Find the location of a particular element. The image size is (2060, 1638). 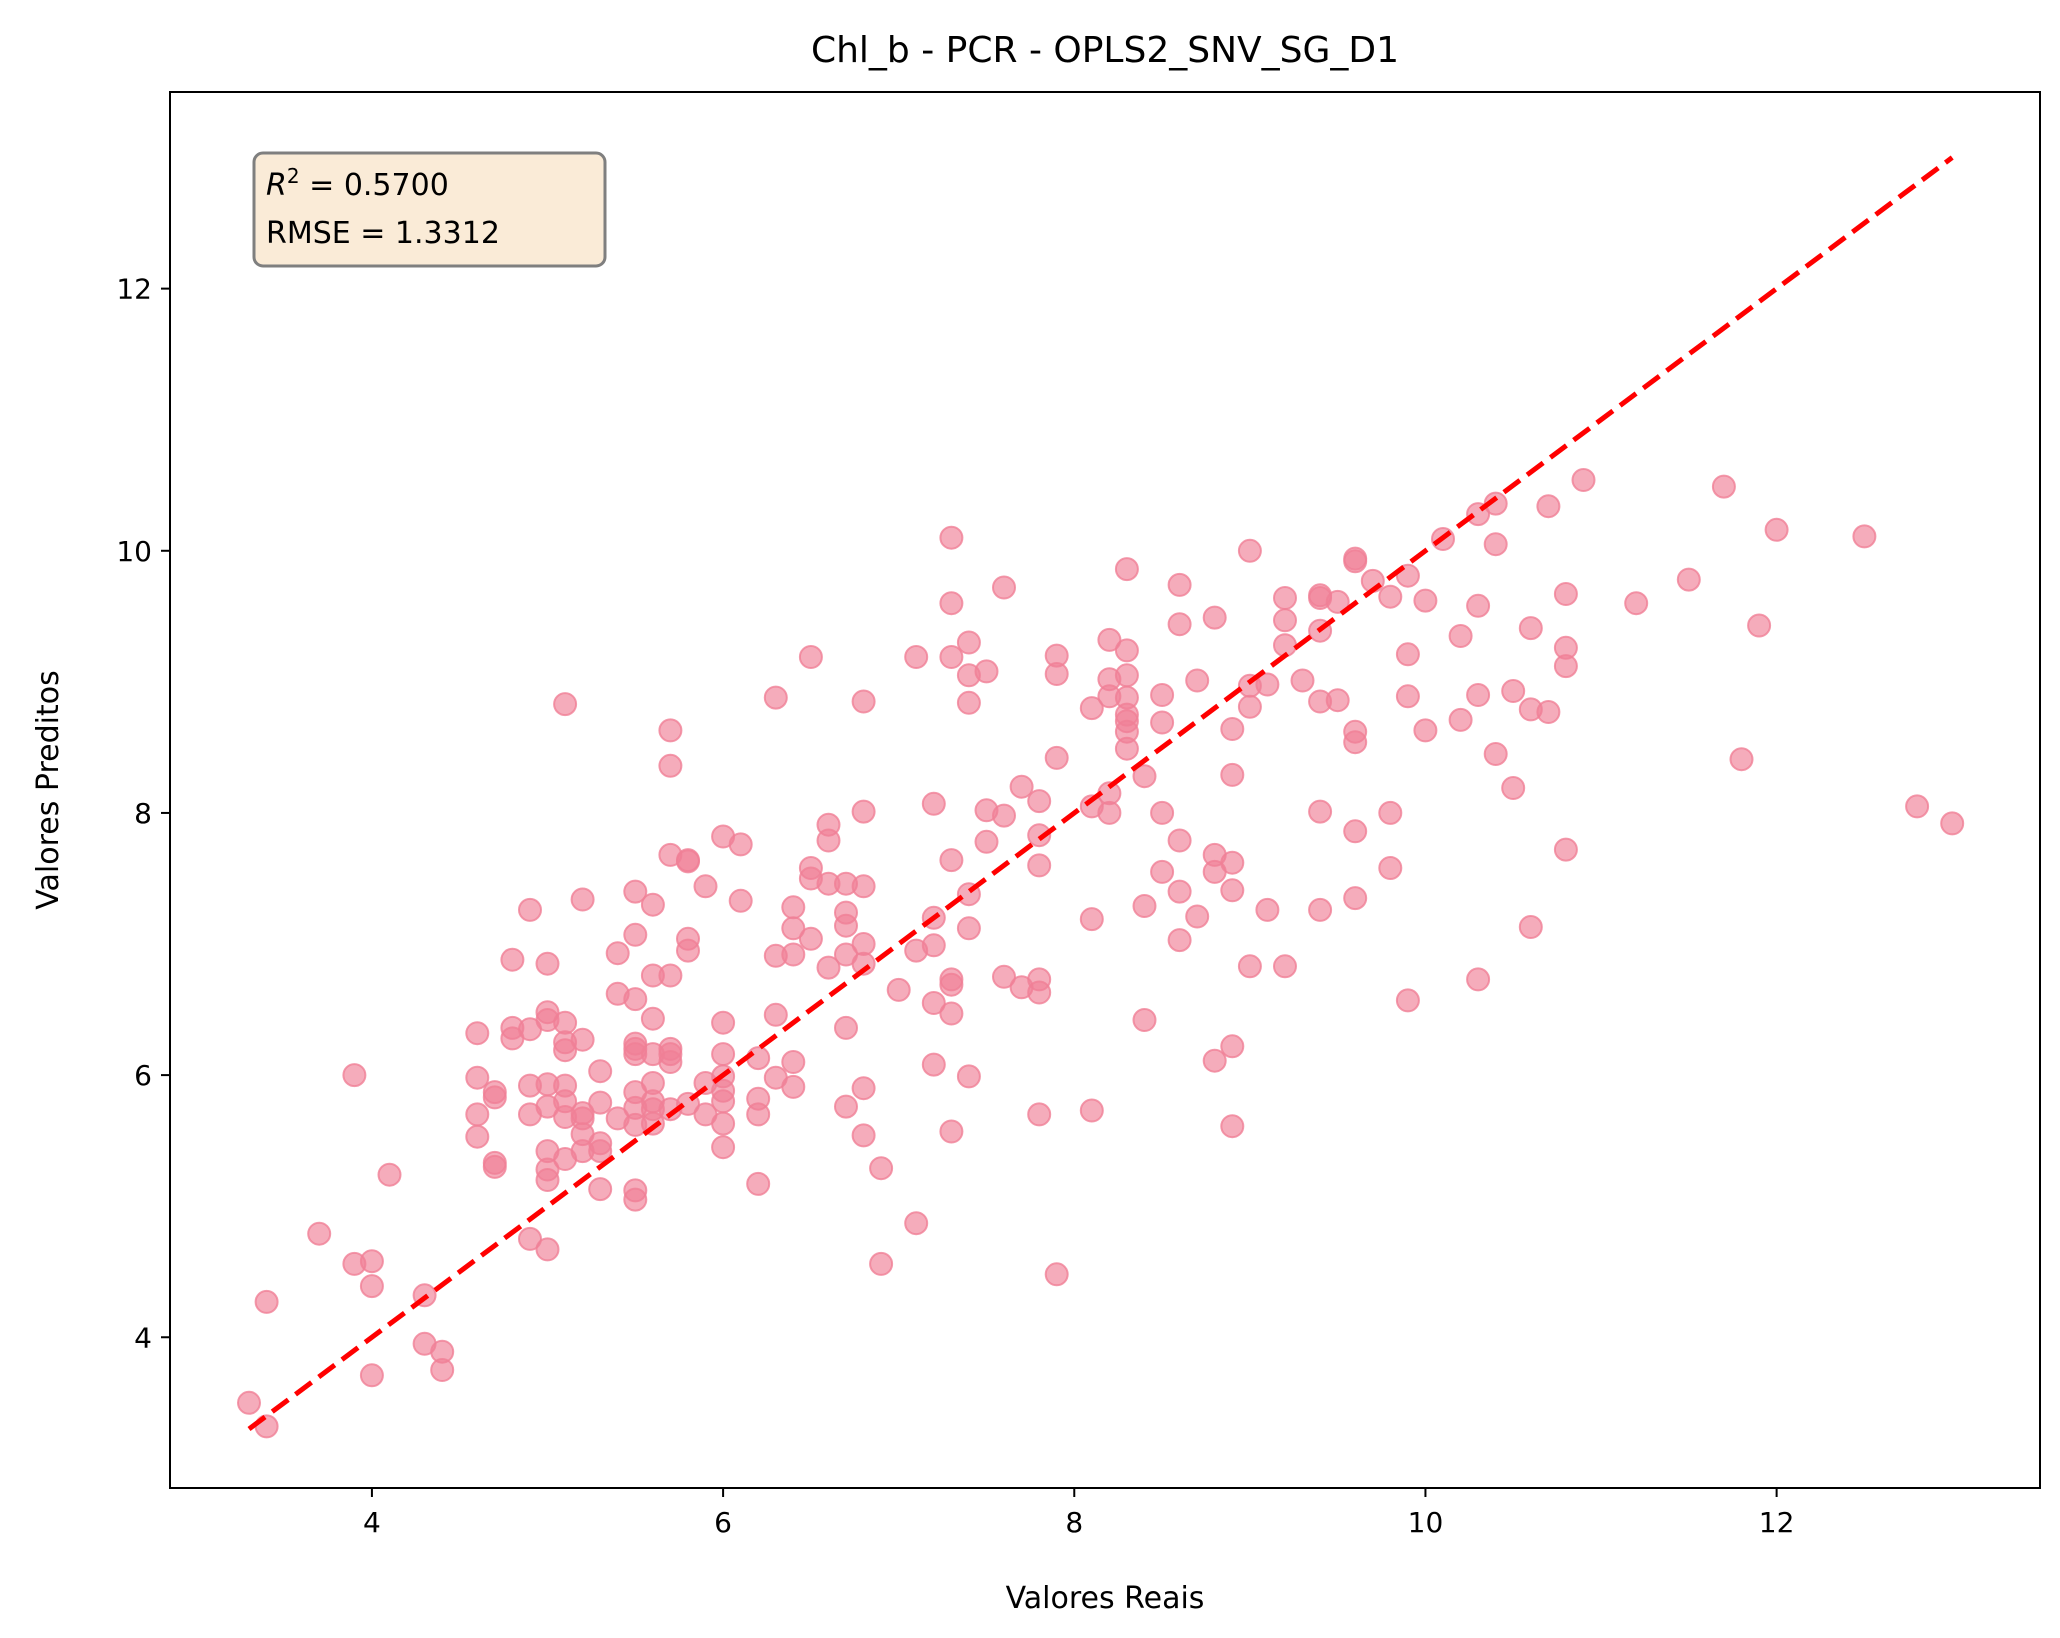

x-tick-label: 6 is located at coordinates (723, 1522).